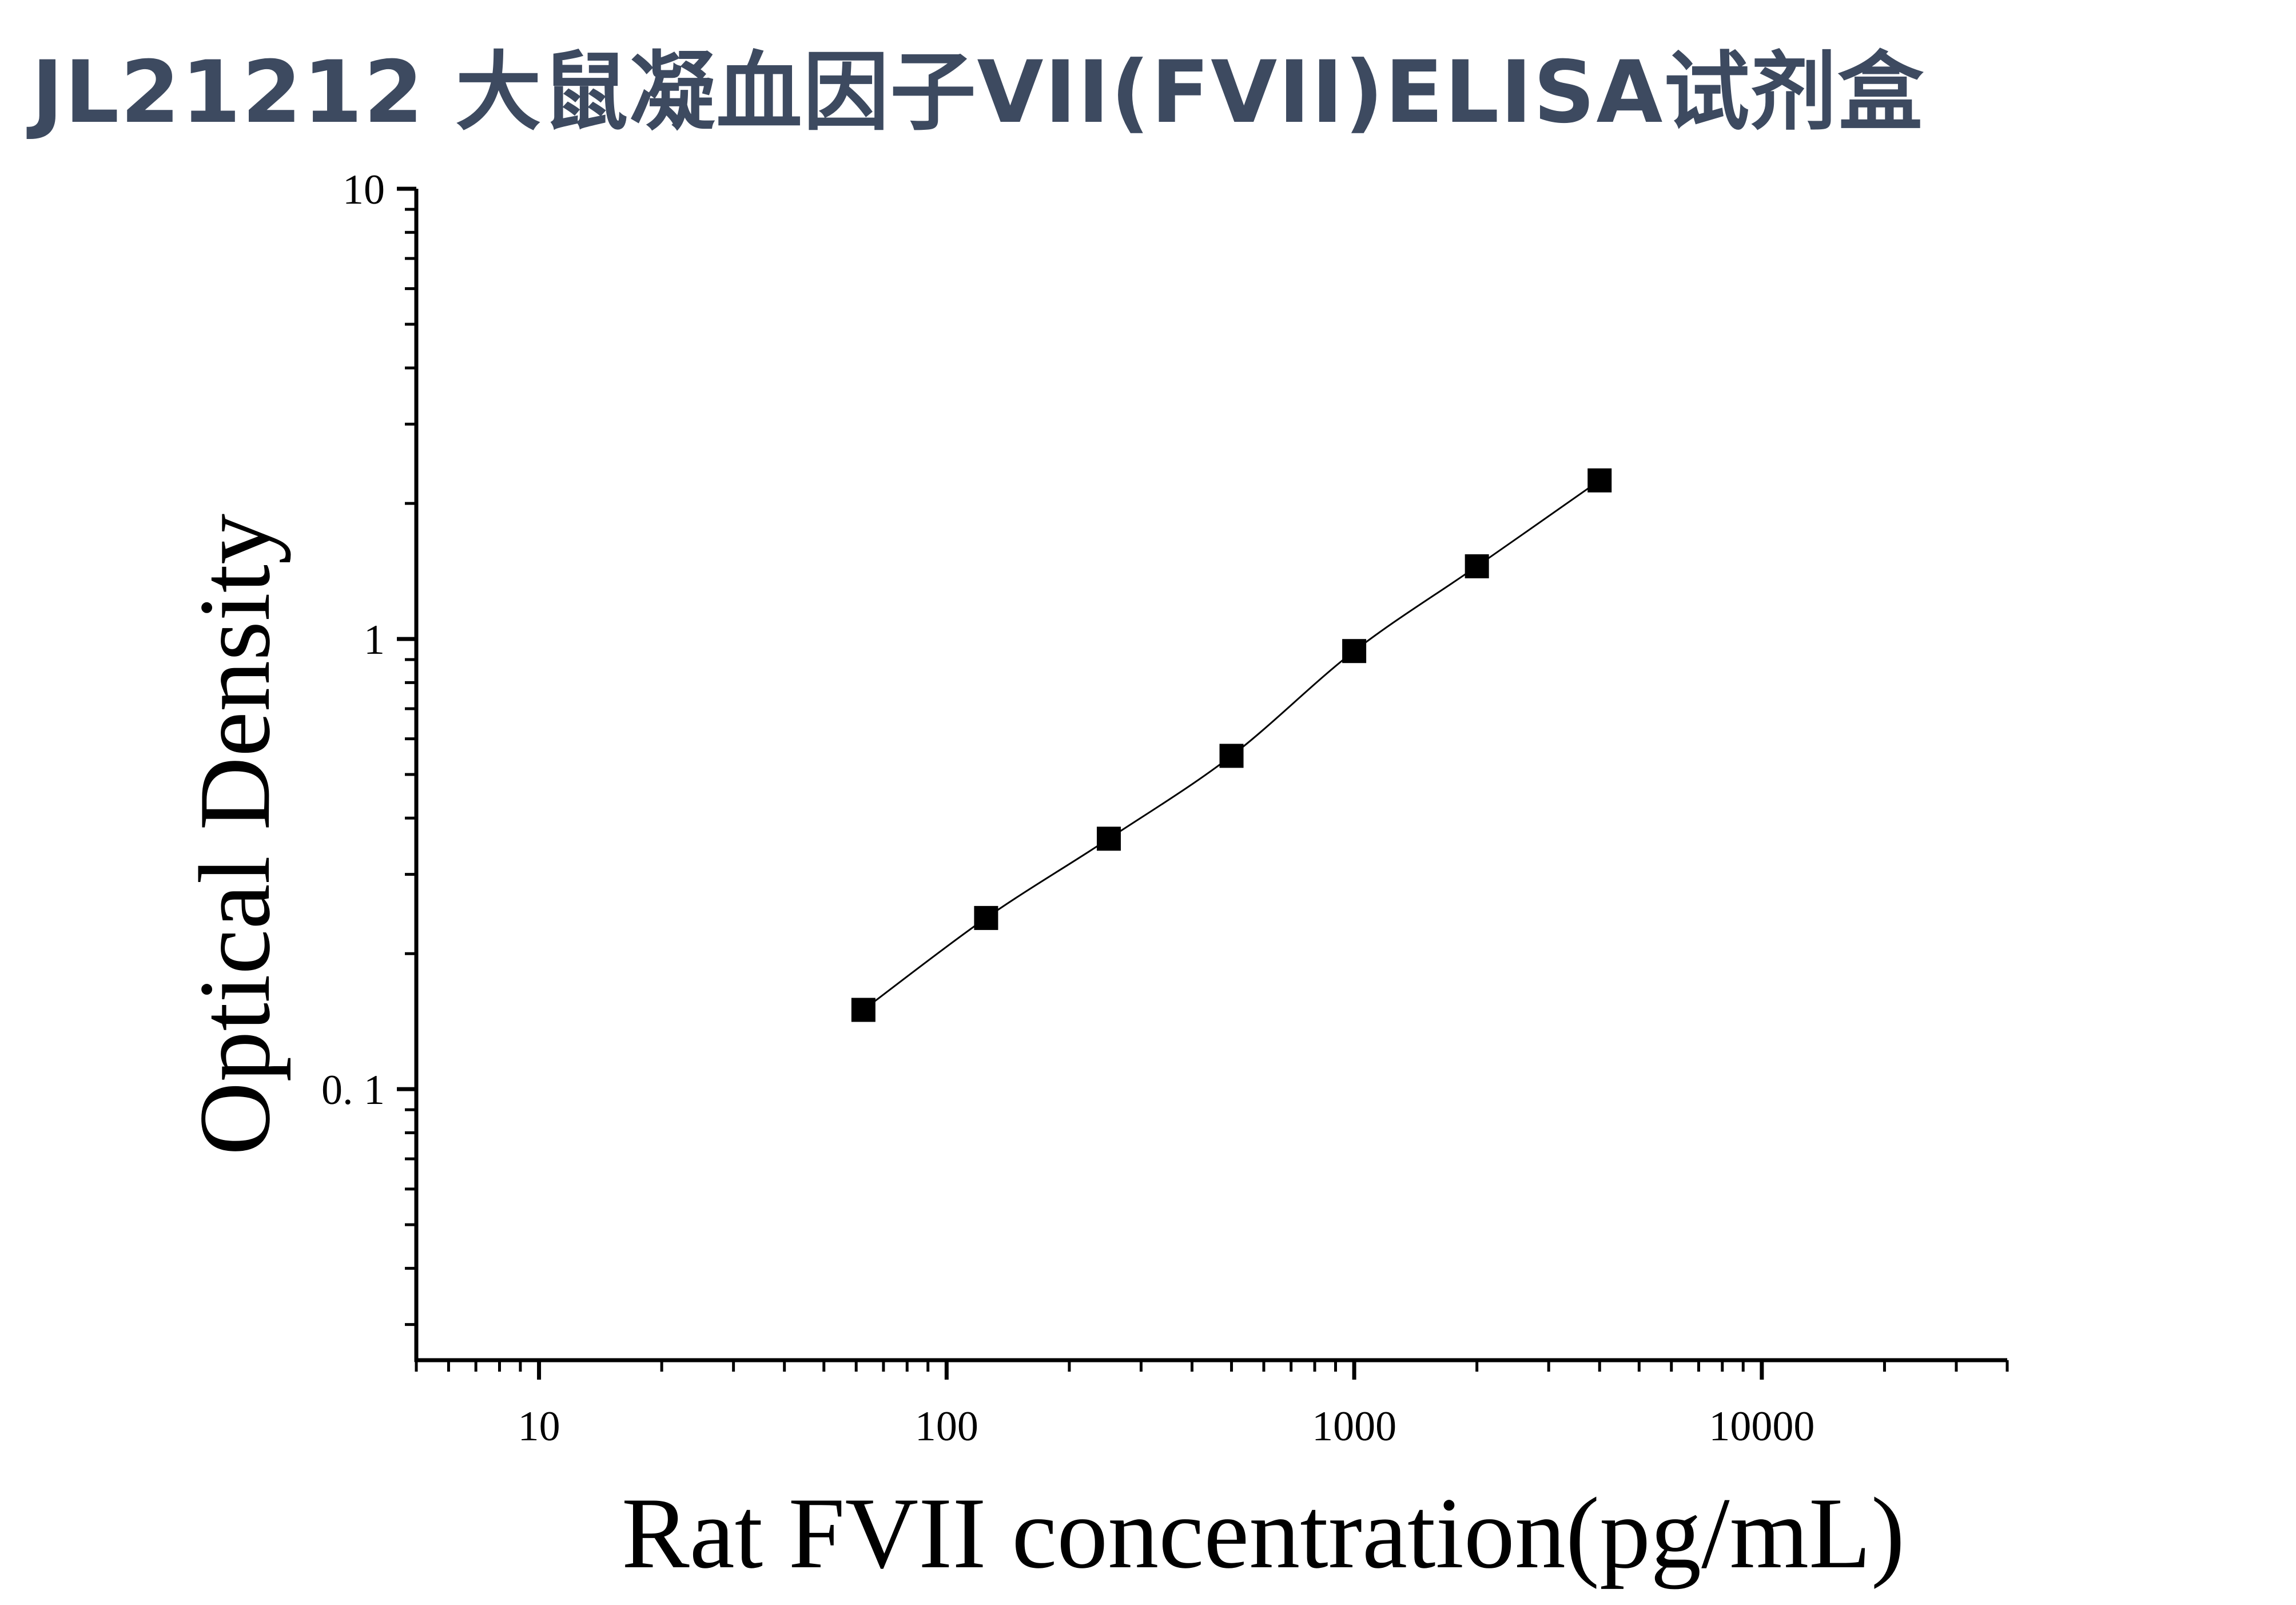 The width and height of the screenshot is (2296, 1605). I want to click on y-tick-label: 0. 1, so click(353, 1090).